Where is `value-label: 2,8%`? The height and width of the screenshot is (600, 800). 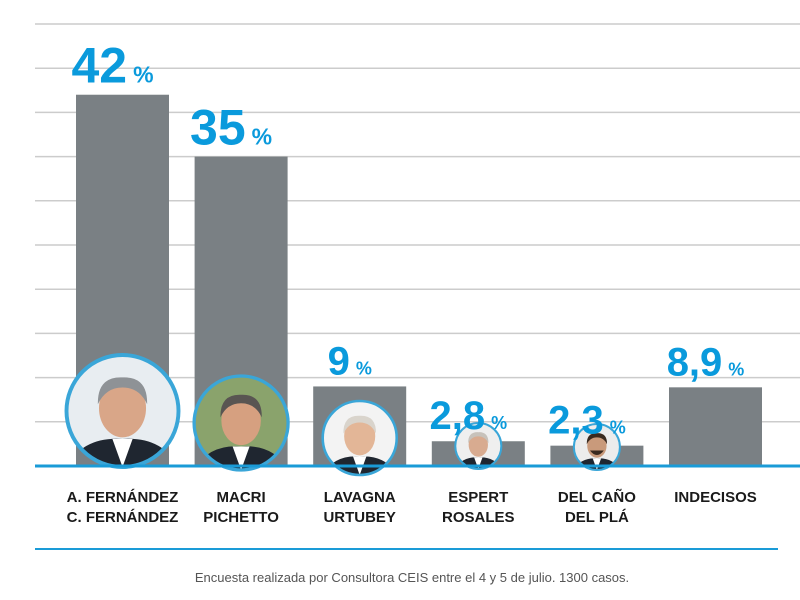 value-label: 2,8% is located at coordinates (468, 416).